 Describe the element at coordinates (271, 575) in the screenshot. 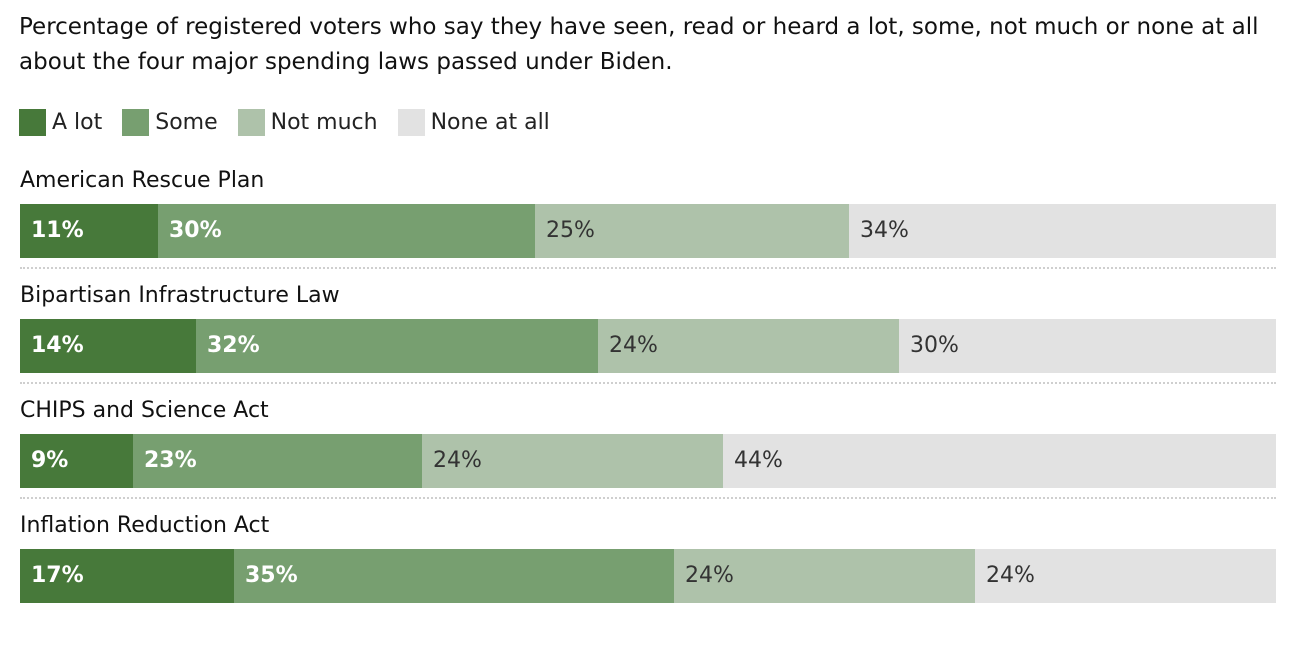

I see `data-label: 35%` at that location.